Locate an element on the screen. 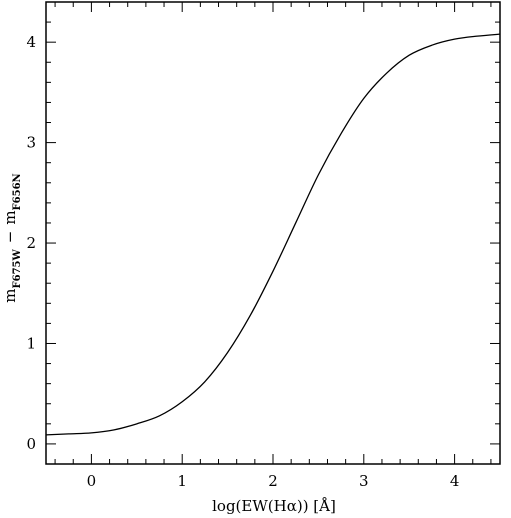 The image size is (511, 518). y-tick-label: 4 is located at coordinates (31, 42).